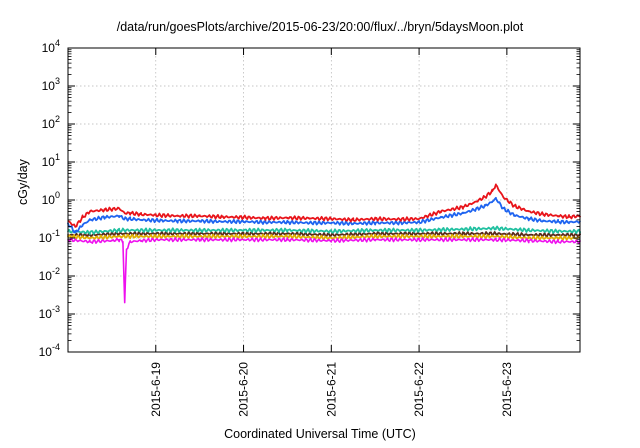 This screenshot has height=448, width=640. What do you see at coordinates (51, 160) in the screenshot?
I see `y-tick-label: 10¹` at bounding box center [51, 160].